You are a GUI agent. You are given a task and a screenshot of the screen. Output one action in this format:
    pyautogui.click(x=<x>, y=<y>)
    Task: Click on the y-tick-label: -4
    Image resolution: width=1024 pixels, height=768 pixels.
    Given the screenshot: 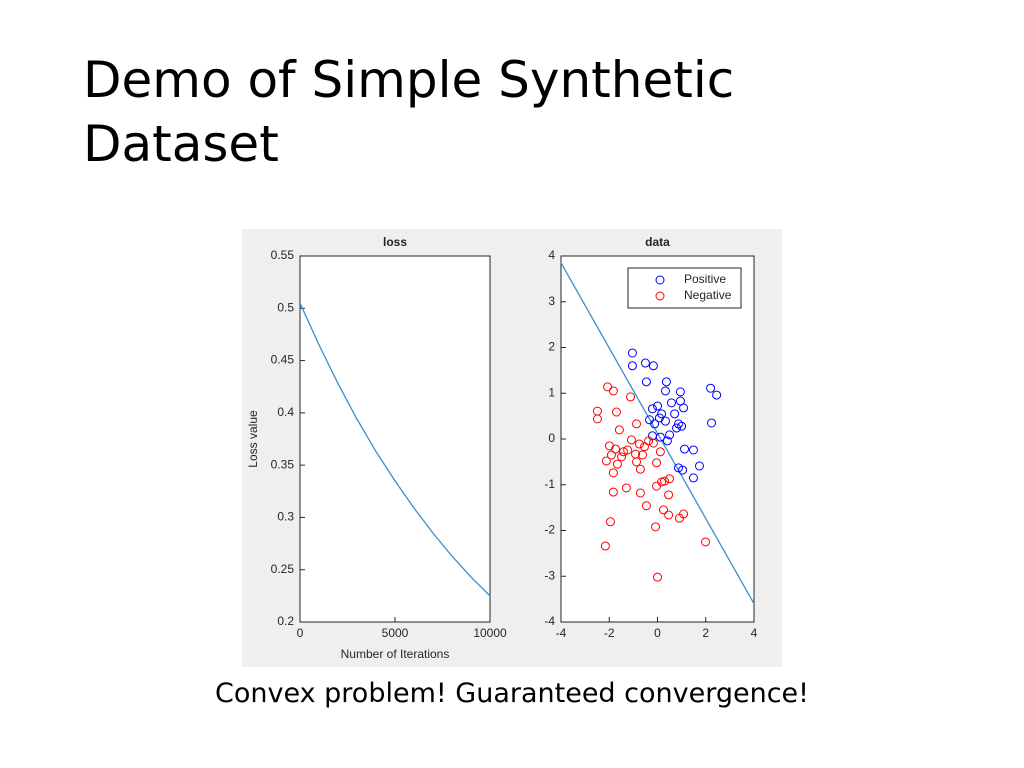 What is the action you would take?
    pyautogui.click(x=549, y=621)
    